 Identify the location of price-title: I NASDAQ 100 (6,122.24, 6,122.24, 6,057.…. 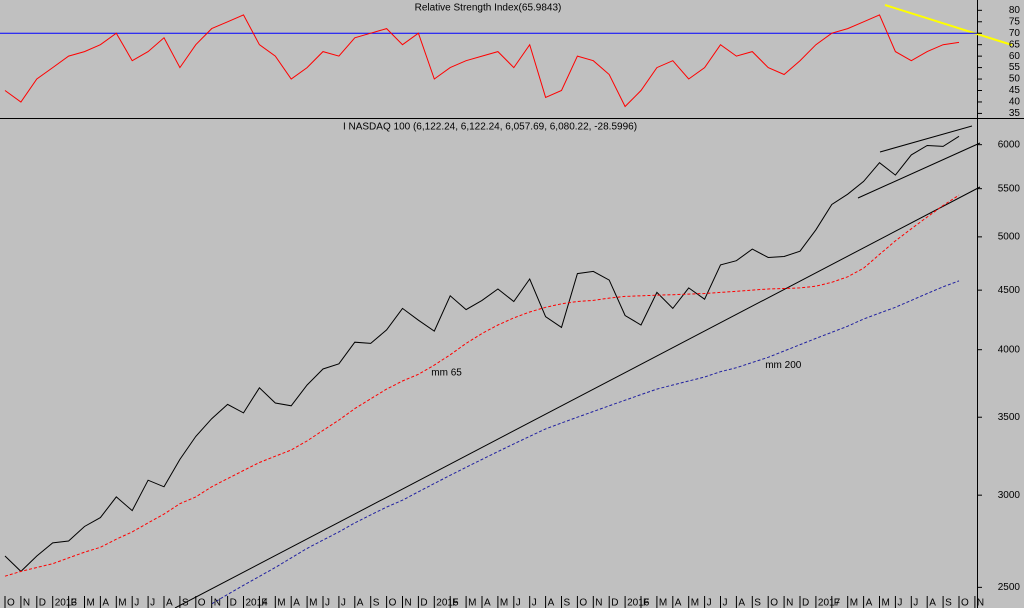
(490, 127).